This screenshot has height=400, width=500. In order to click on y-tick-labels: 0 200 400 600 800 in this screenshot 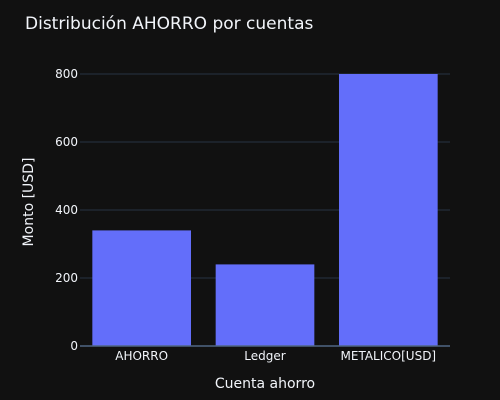, I will do `click(66, 210)`.